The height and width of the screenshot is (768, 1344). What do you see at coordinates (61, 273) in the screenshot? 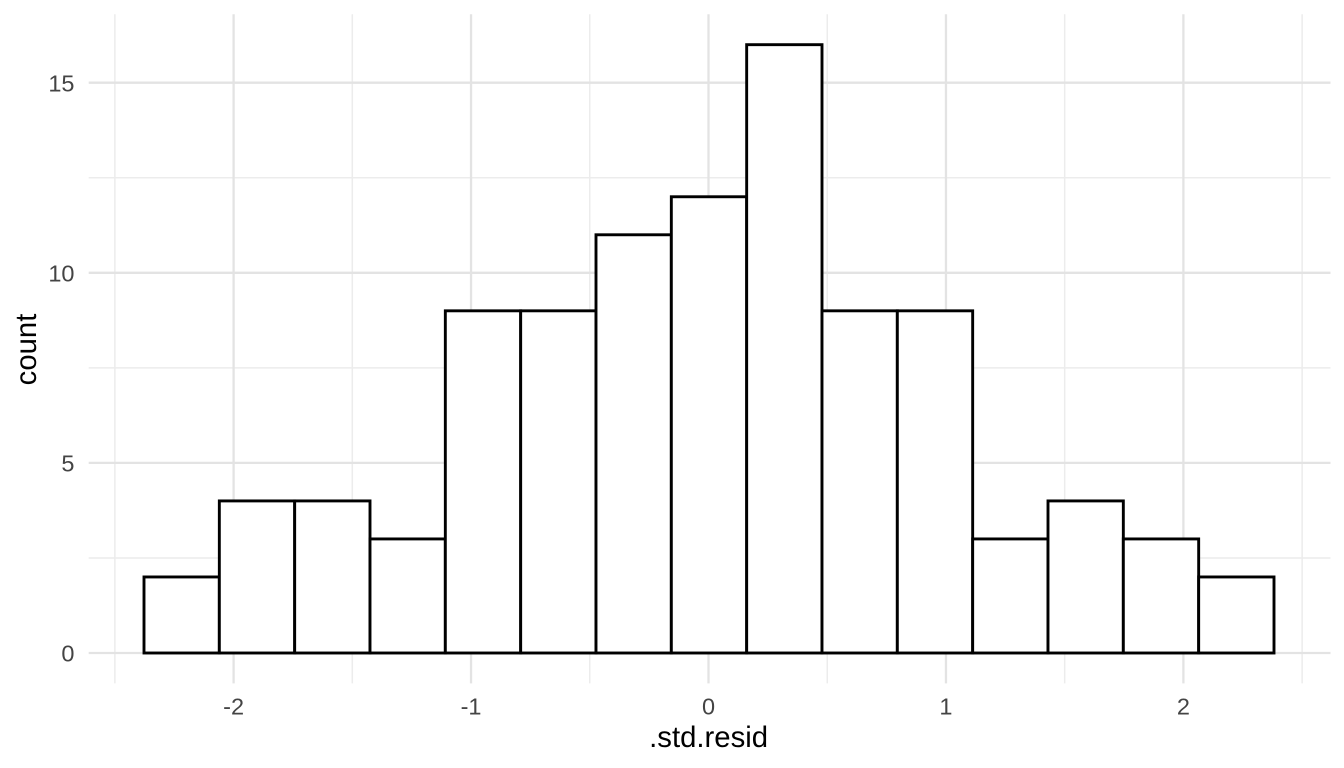
I see `svg-text: 10` at bounding box center [61, 273].